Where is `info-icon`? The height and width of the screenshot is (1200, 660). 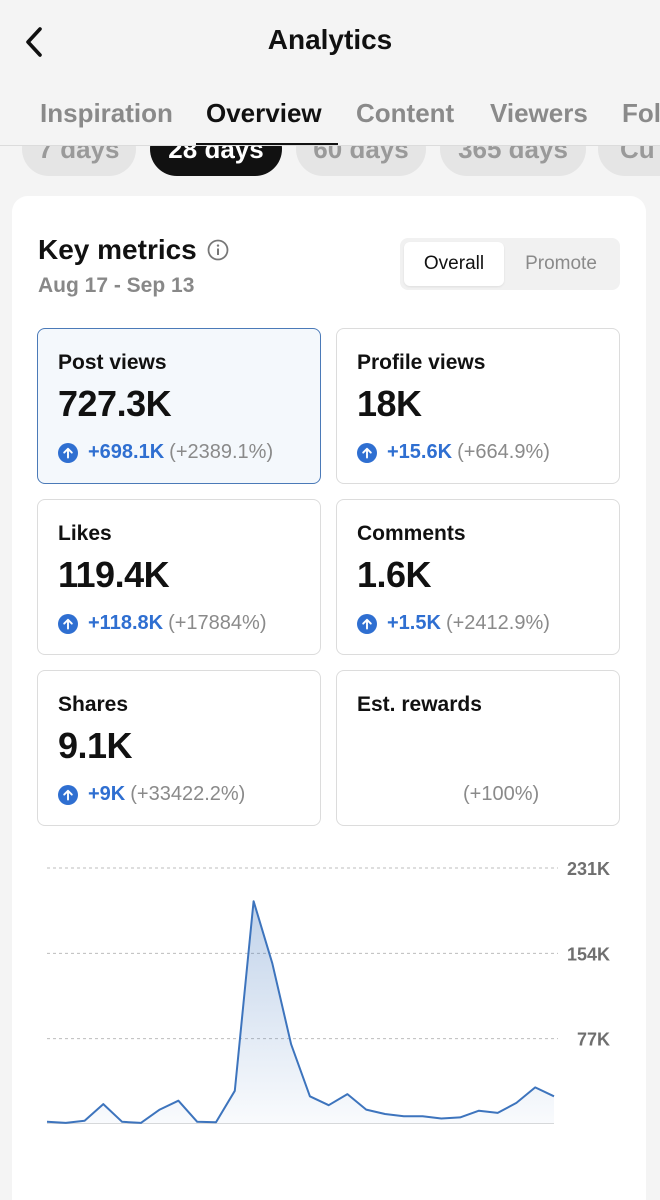
info-icon is located at coordinates (218, 250).